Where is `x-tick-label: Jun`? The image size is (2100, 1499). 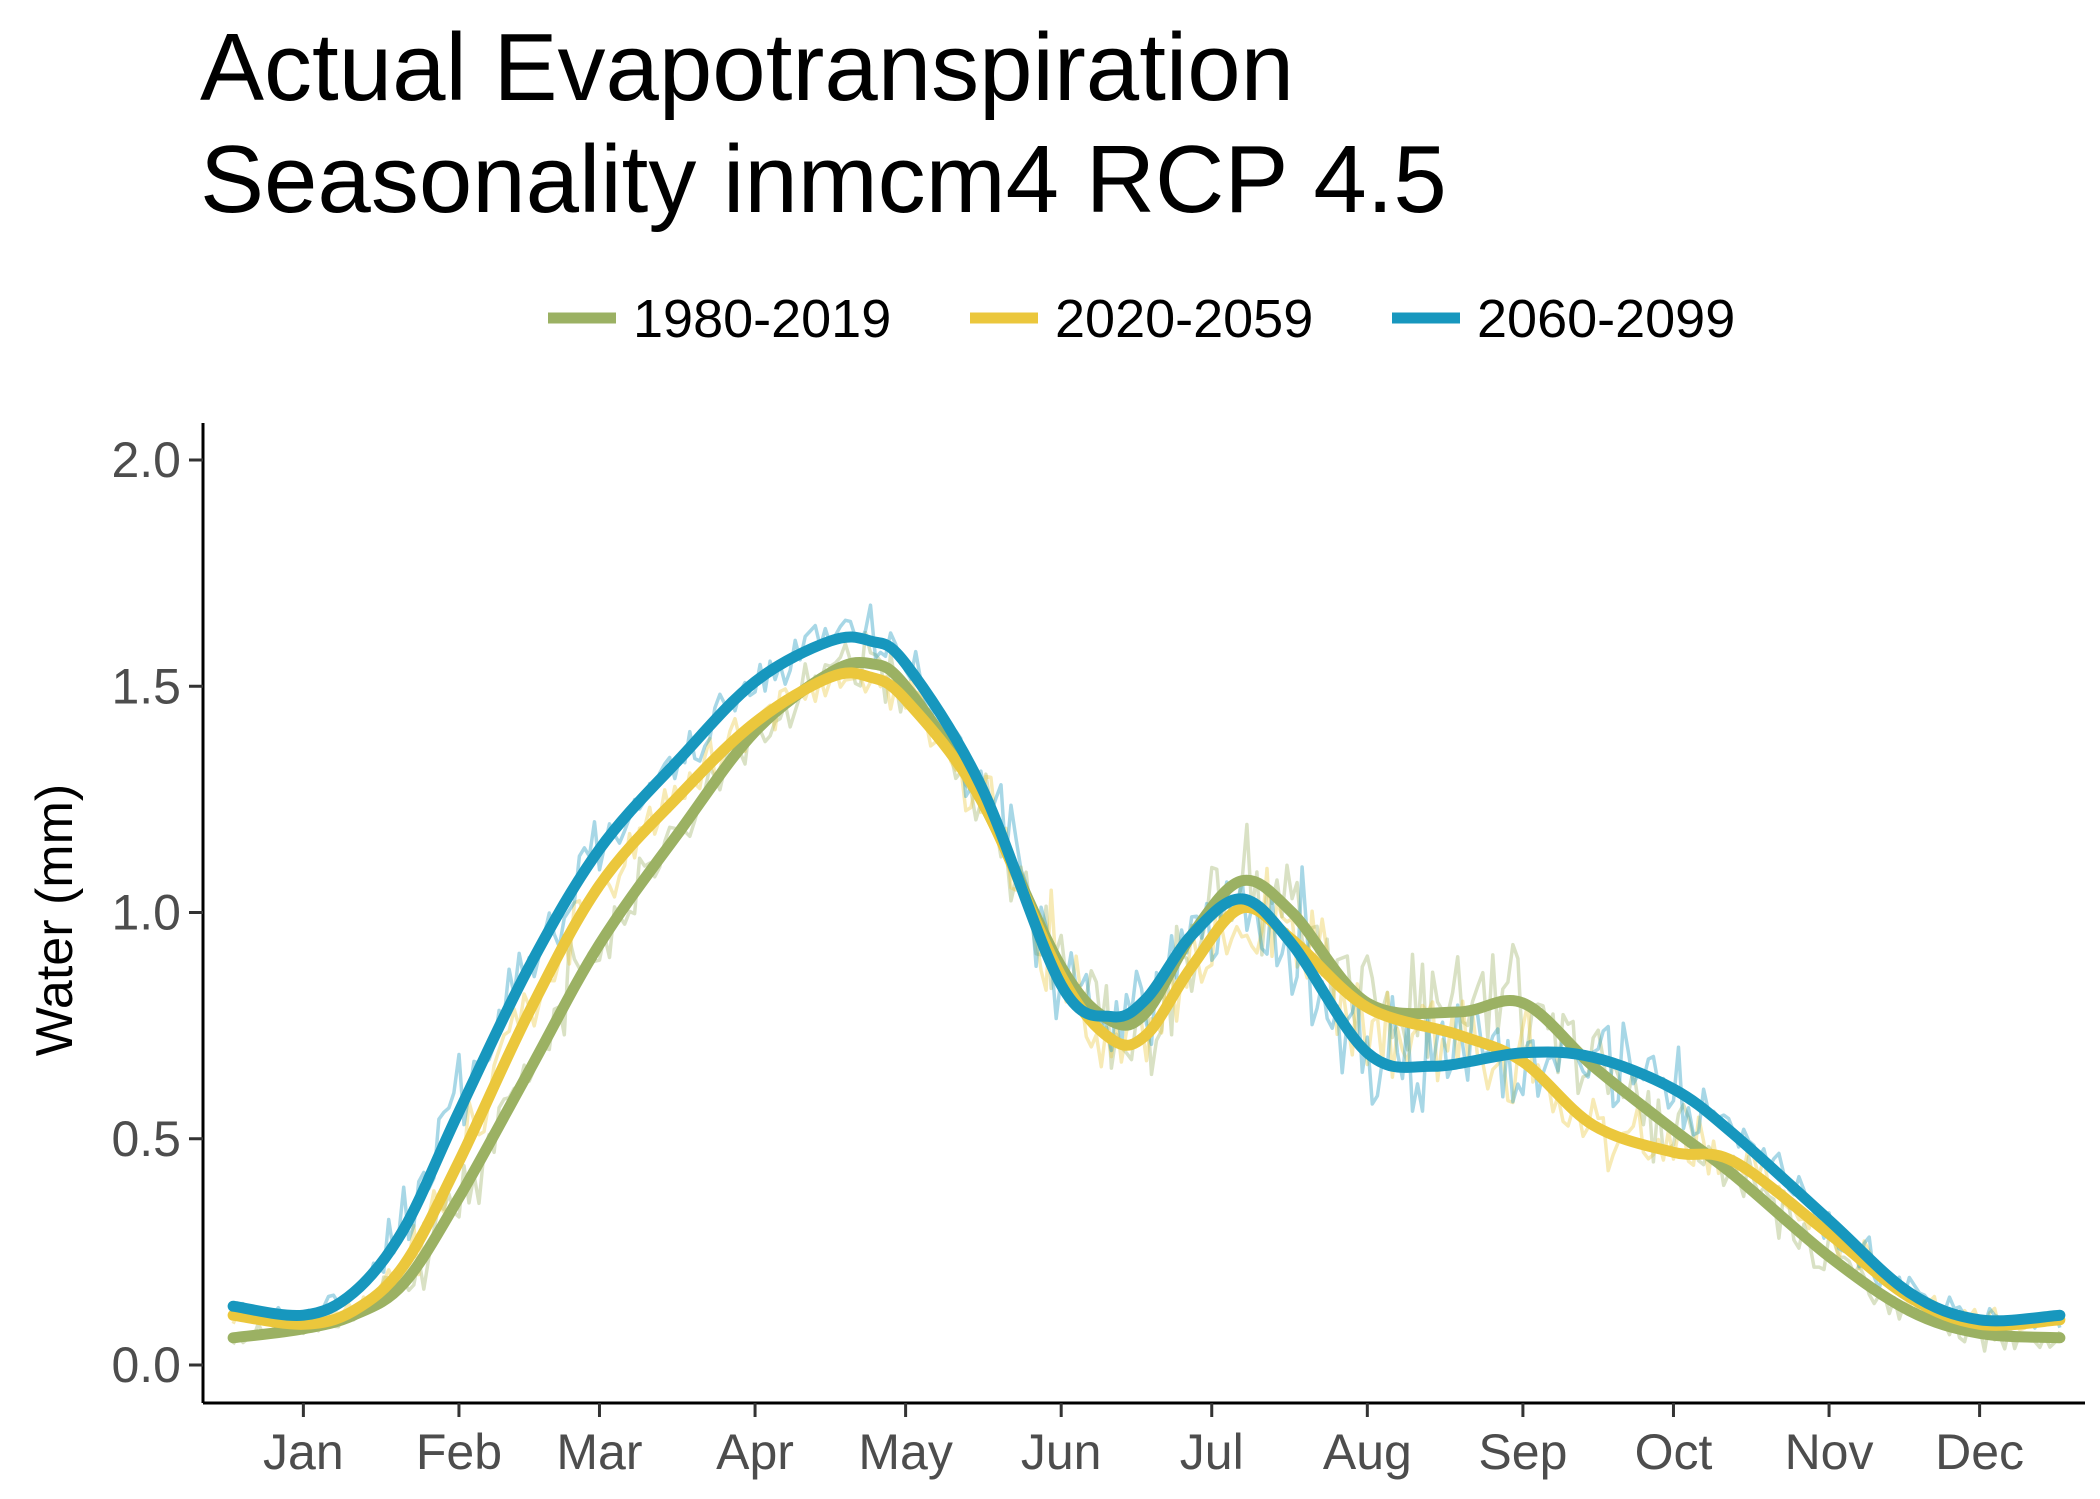
x-tick-label: Jun is located at coordinates (1061, 1452).